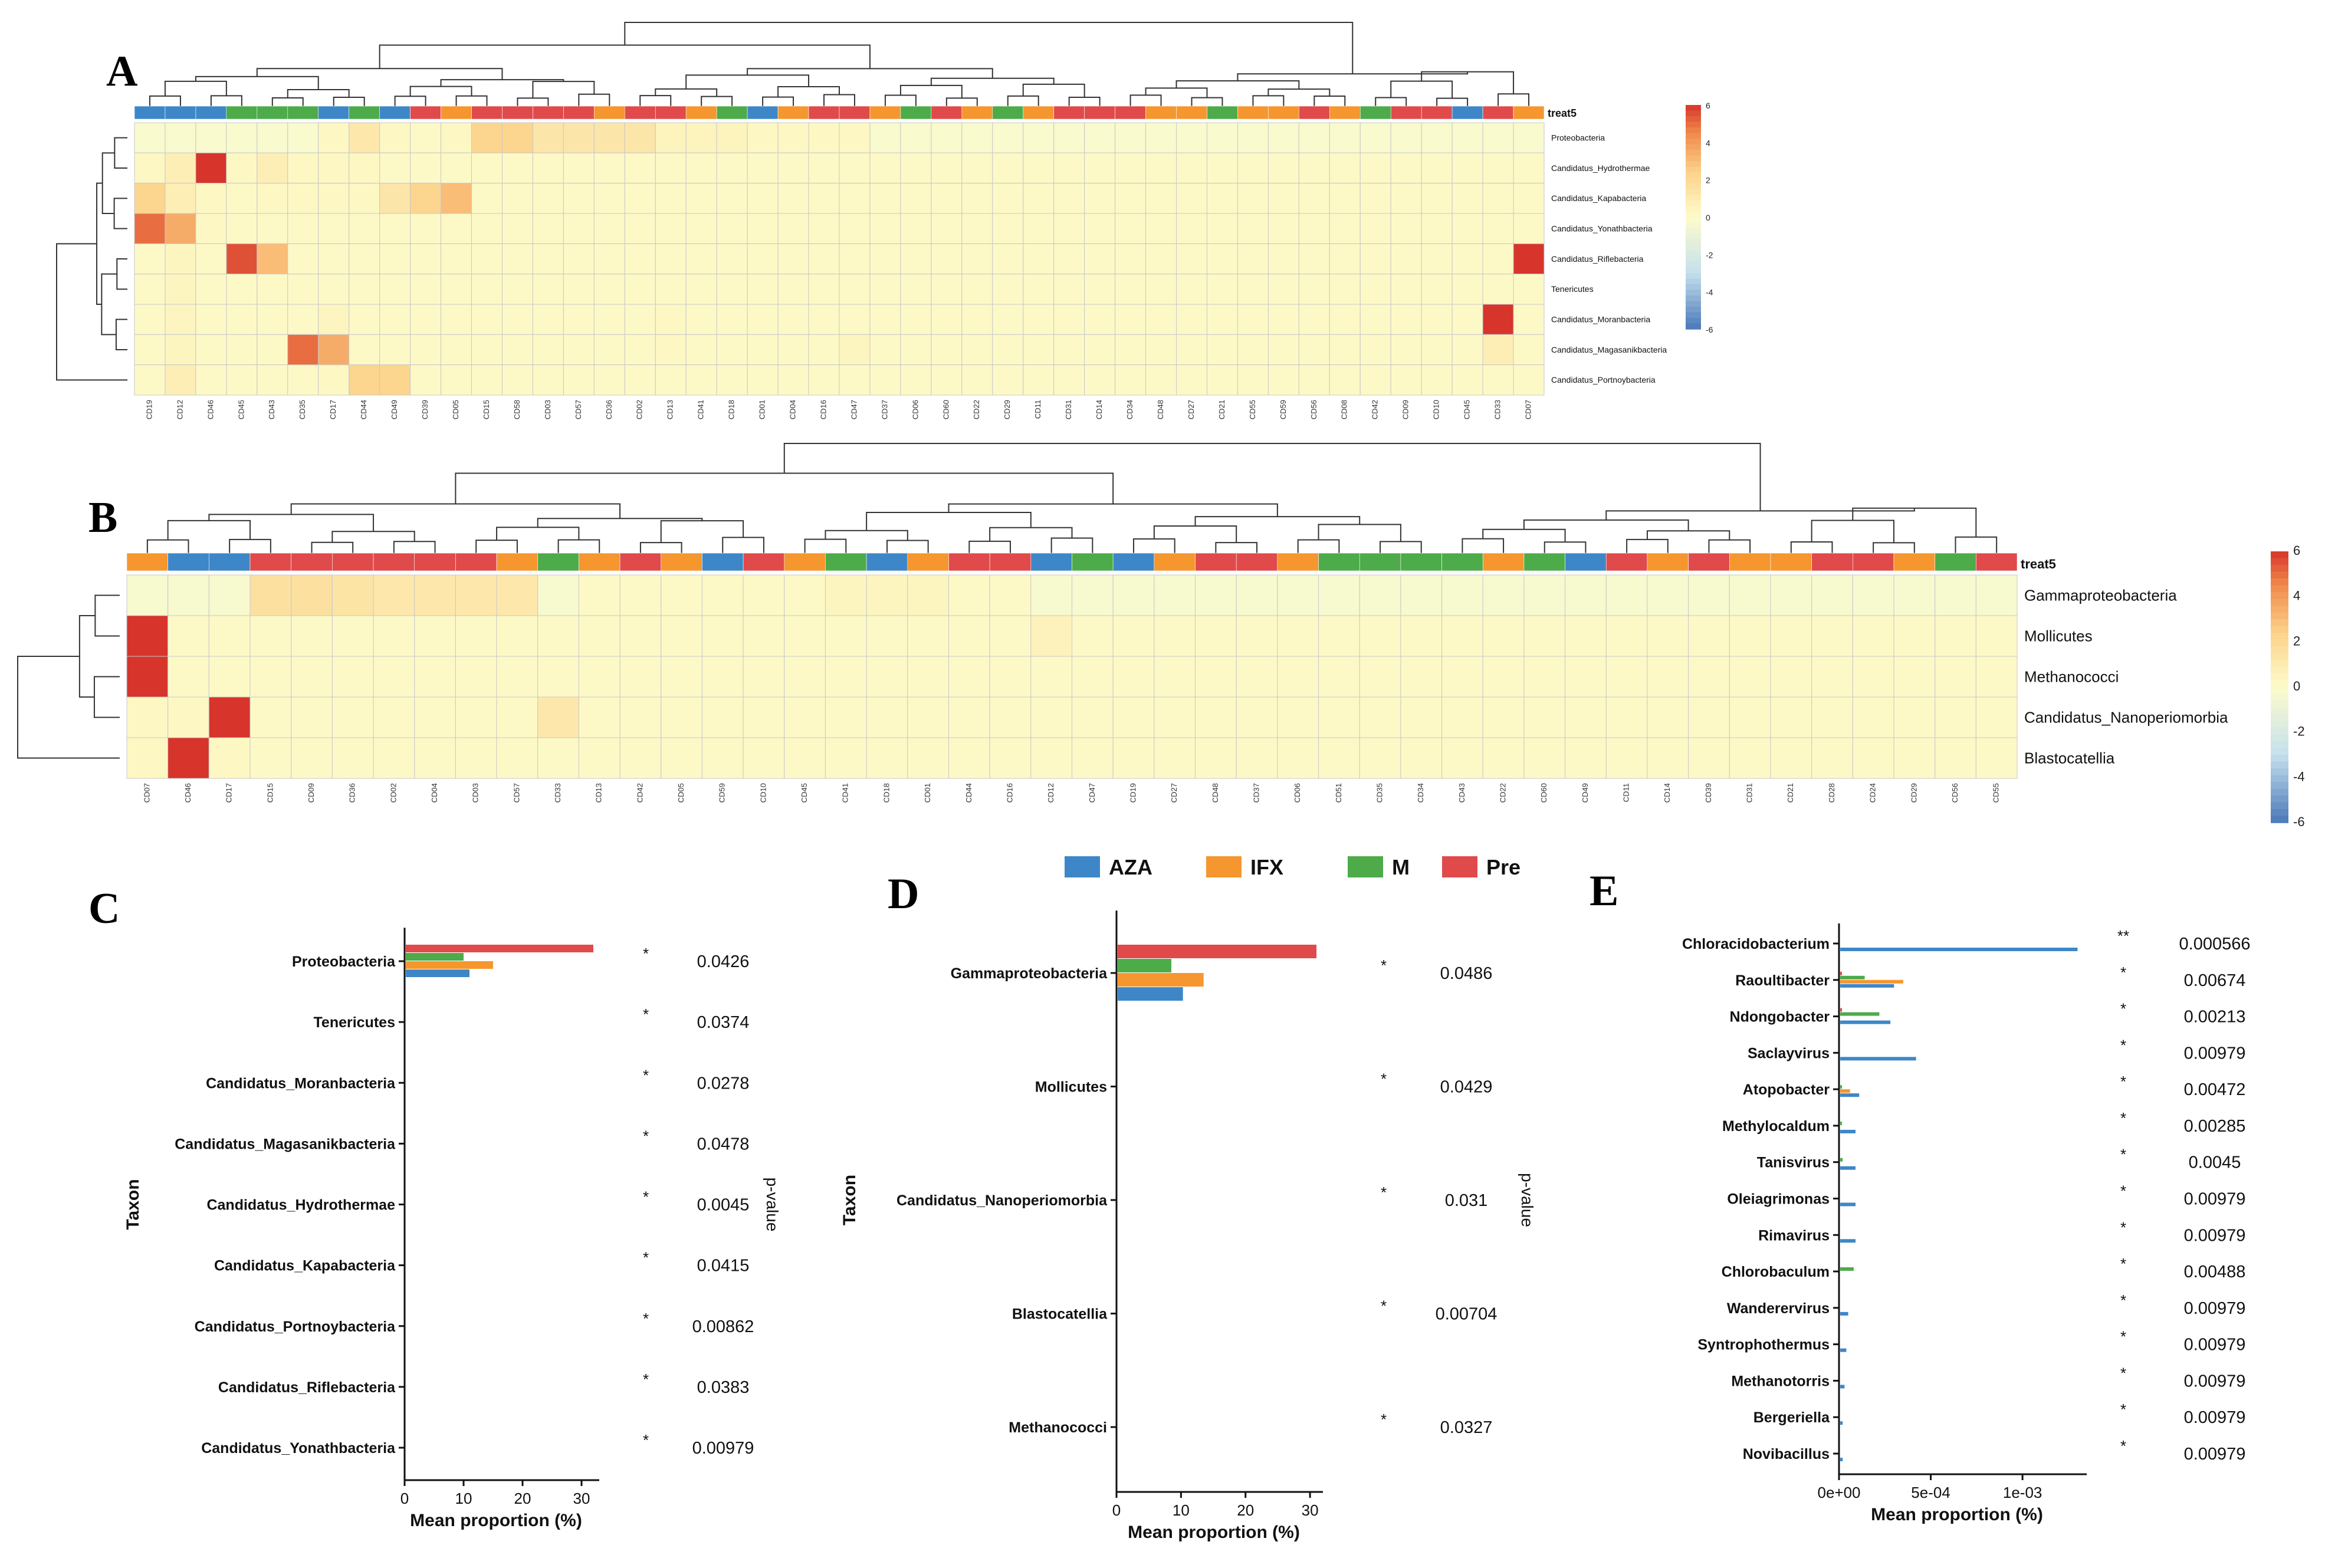 The image size is (2325, 1568). Describe the element at coordinates (2070, 758) in the screenshot. I see `row-label: Blastocatellia` at that location.